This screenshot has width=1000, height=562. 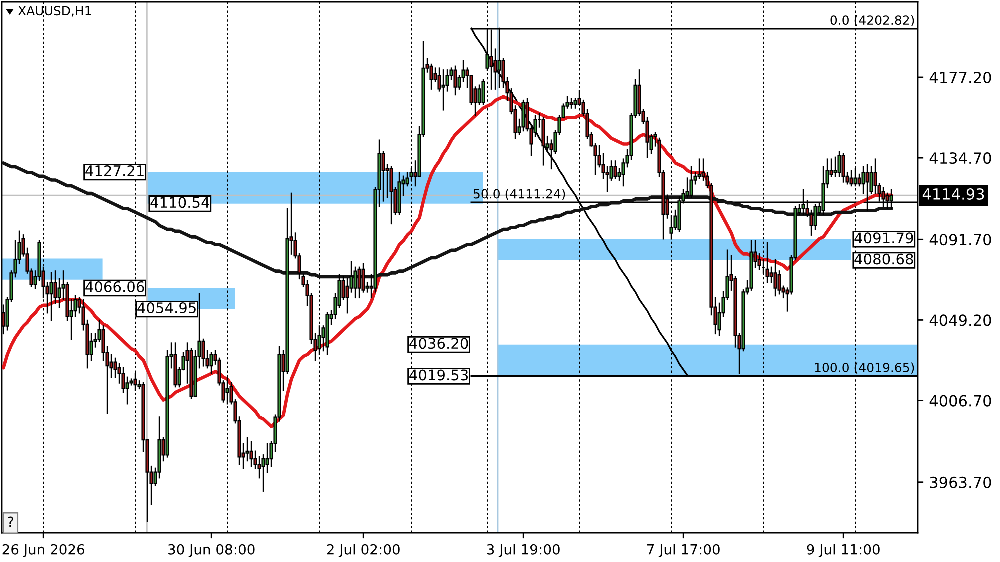 What do you see at coordinates (872, 21) in the screenshot?
I see `ref-line-label: 0.0 (4202.82)` at bounding box center [872, 21].